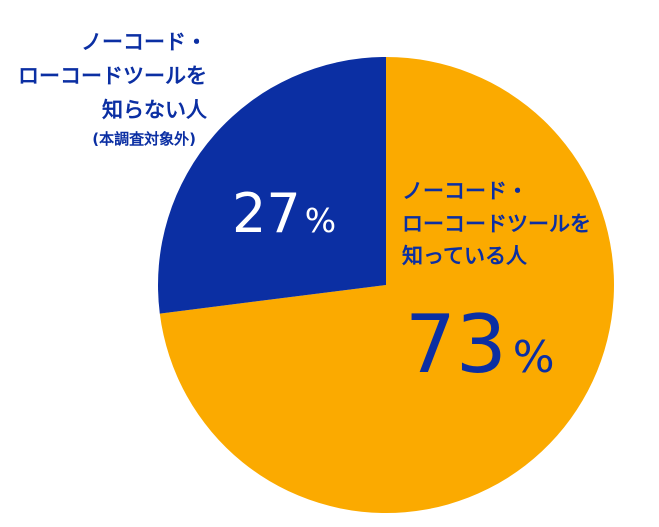 This screenshot has width=659, height=527. What do you see at coordinates (154, 110) in the screenshot?
I see `slice-label-line: 知らない人` at bounding box center [154, 110].